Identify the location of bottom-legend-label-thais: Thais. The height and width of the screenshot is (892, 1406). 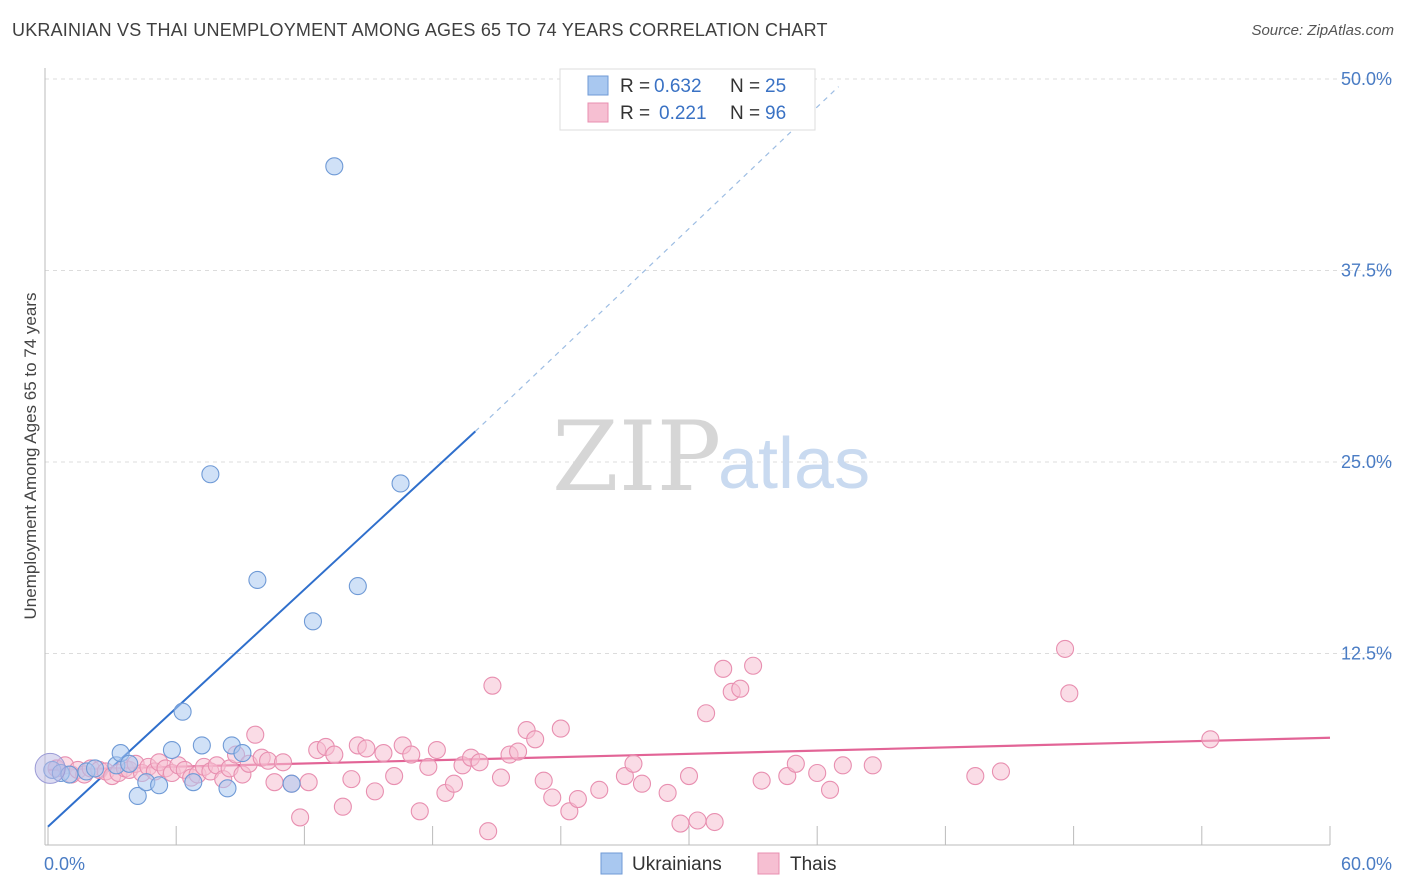
(813, 864).